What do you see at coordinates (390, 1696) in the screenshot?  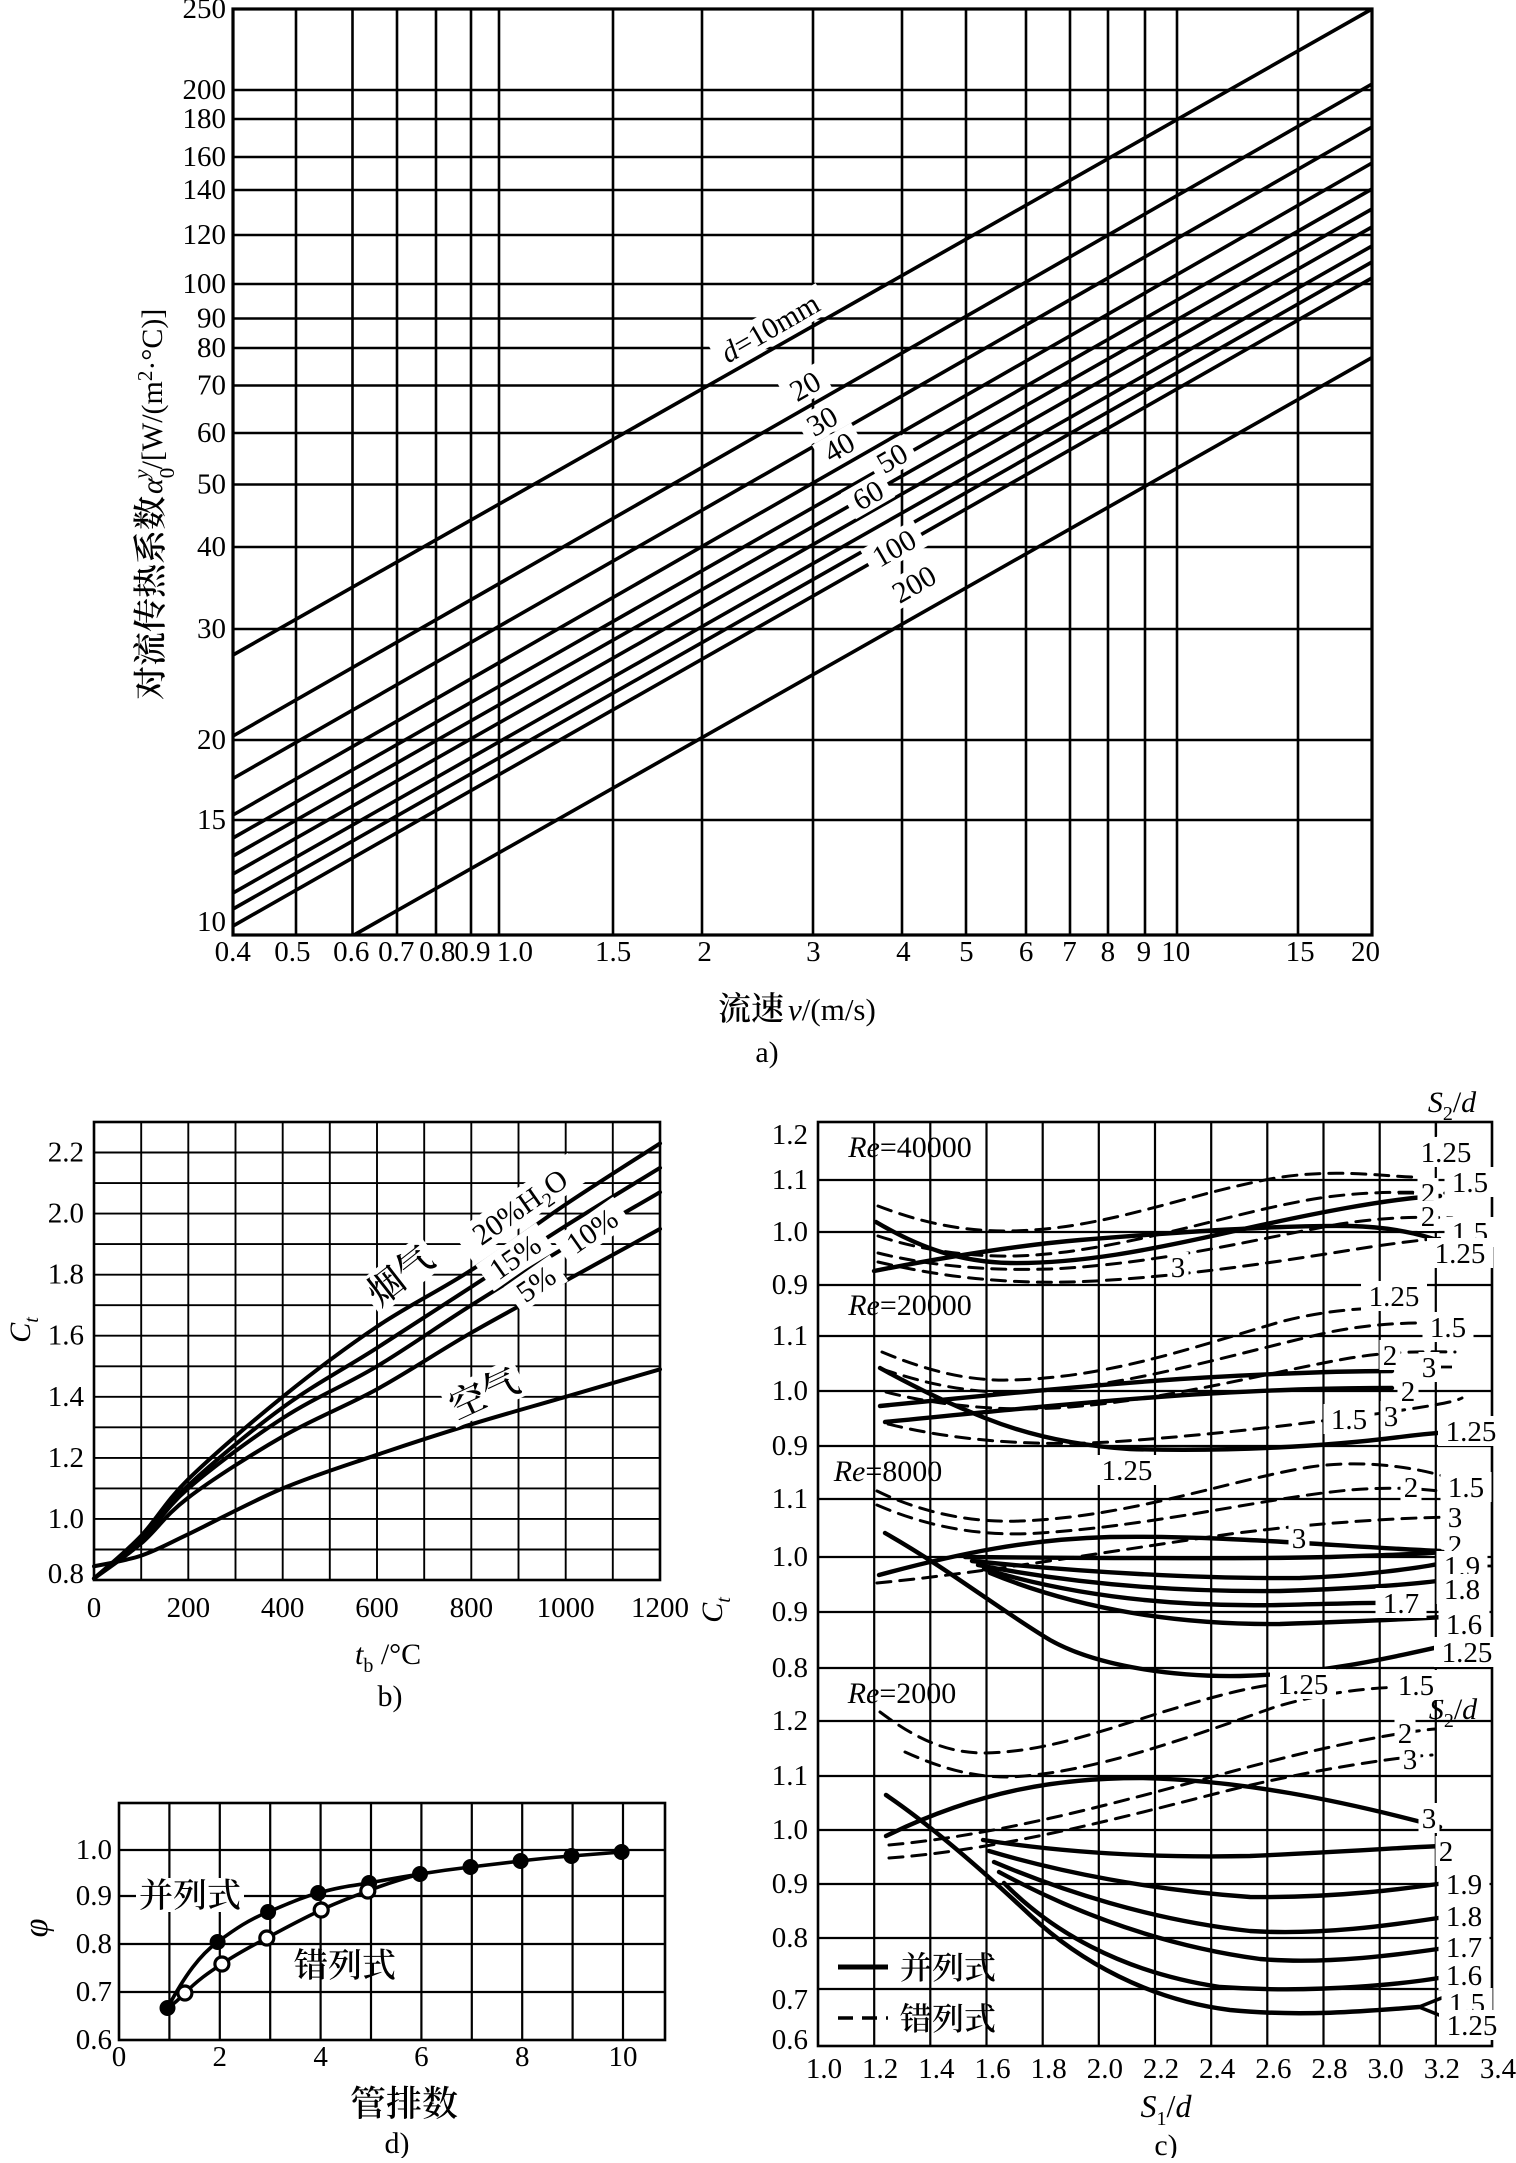 I see `svg-text: b)` at bounding box center [390, 1696].